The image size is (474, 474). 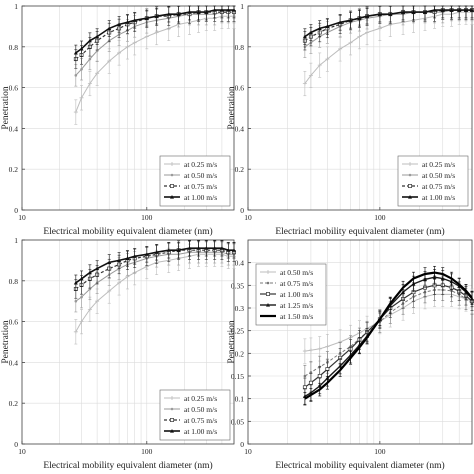 I want to click on y-tick-label: 0.2, so click(x=14, y=403).